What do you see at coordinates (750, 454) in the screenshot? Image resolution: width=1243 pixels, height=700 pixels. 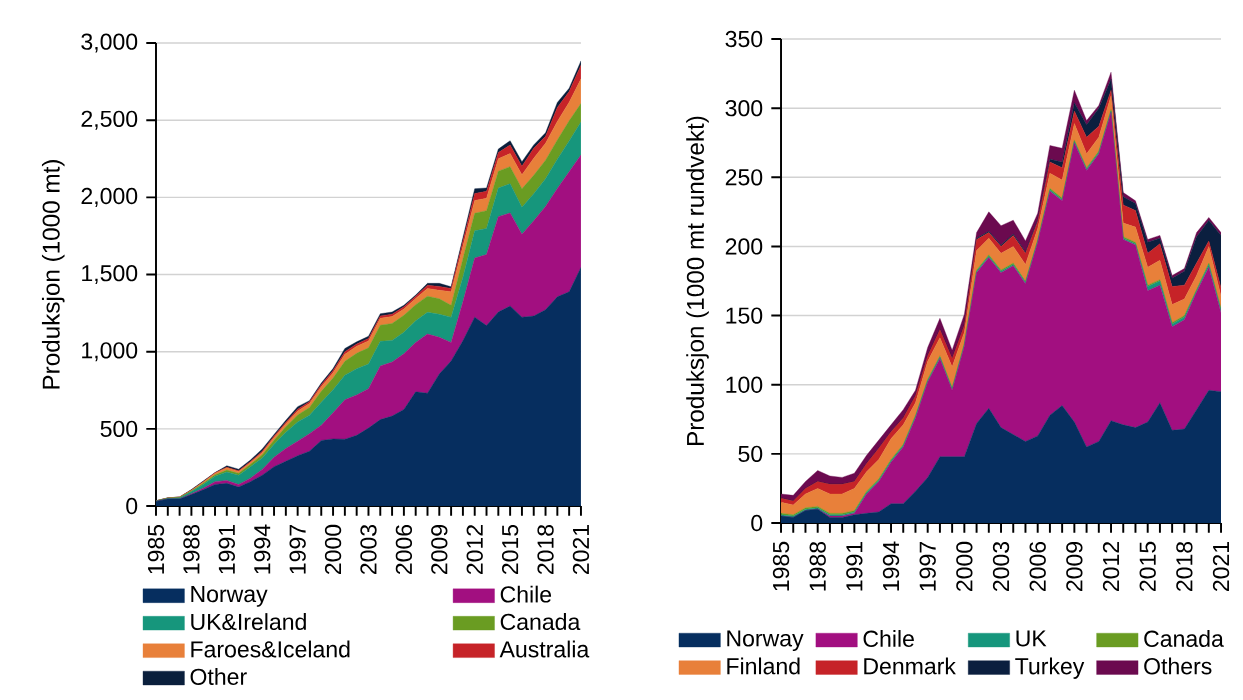 I see `y-tick-label: 50` at bounding box center [750, 454].